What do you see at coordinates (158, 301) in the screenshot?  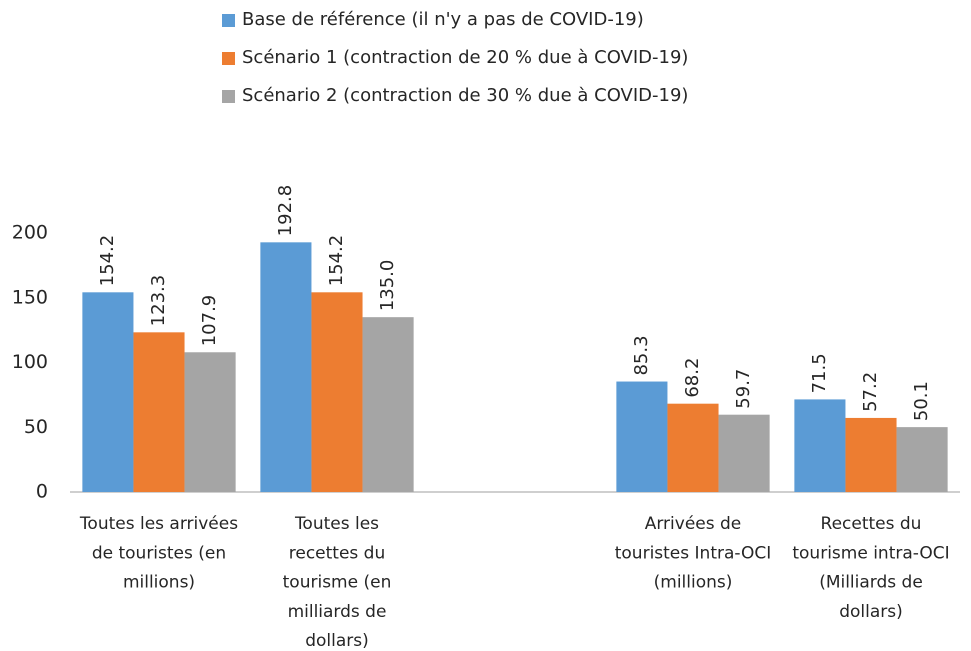 I see `data-label: 123.3` at bounding box center [158, 301].